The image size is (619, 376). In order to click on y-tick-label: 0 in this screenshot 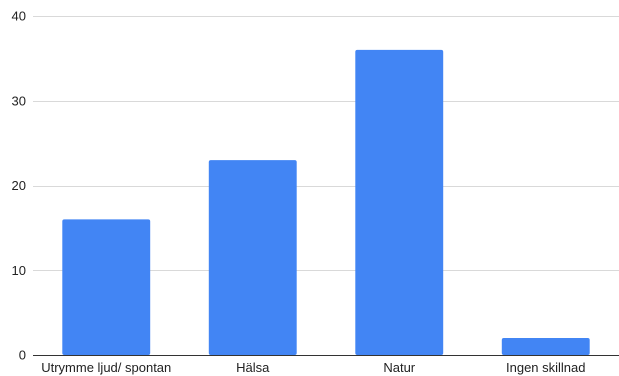, I will do `click(22, 355)`.